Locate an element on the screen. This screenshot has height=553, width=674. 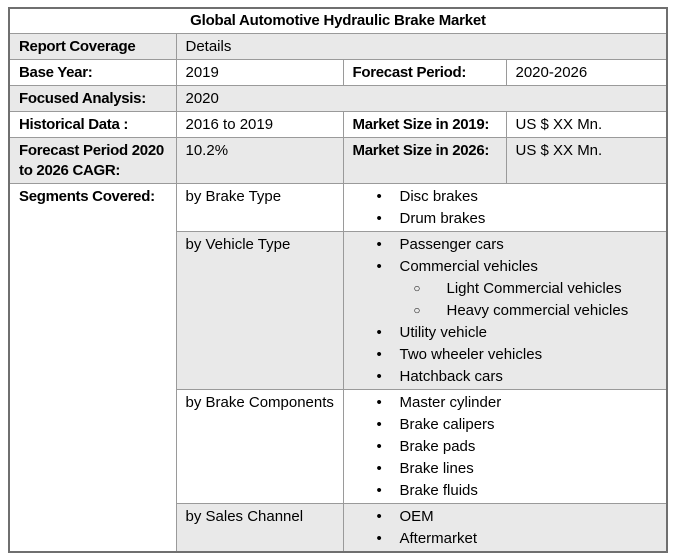
table-title: Global Automotive Hydraulic Brake Market is located at coordinates (338, 20).